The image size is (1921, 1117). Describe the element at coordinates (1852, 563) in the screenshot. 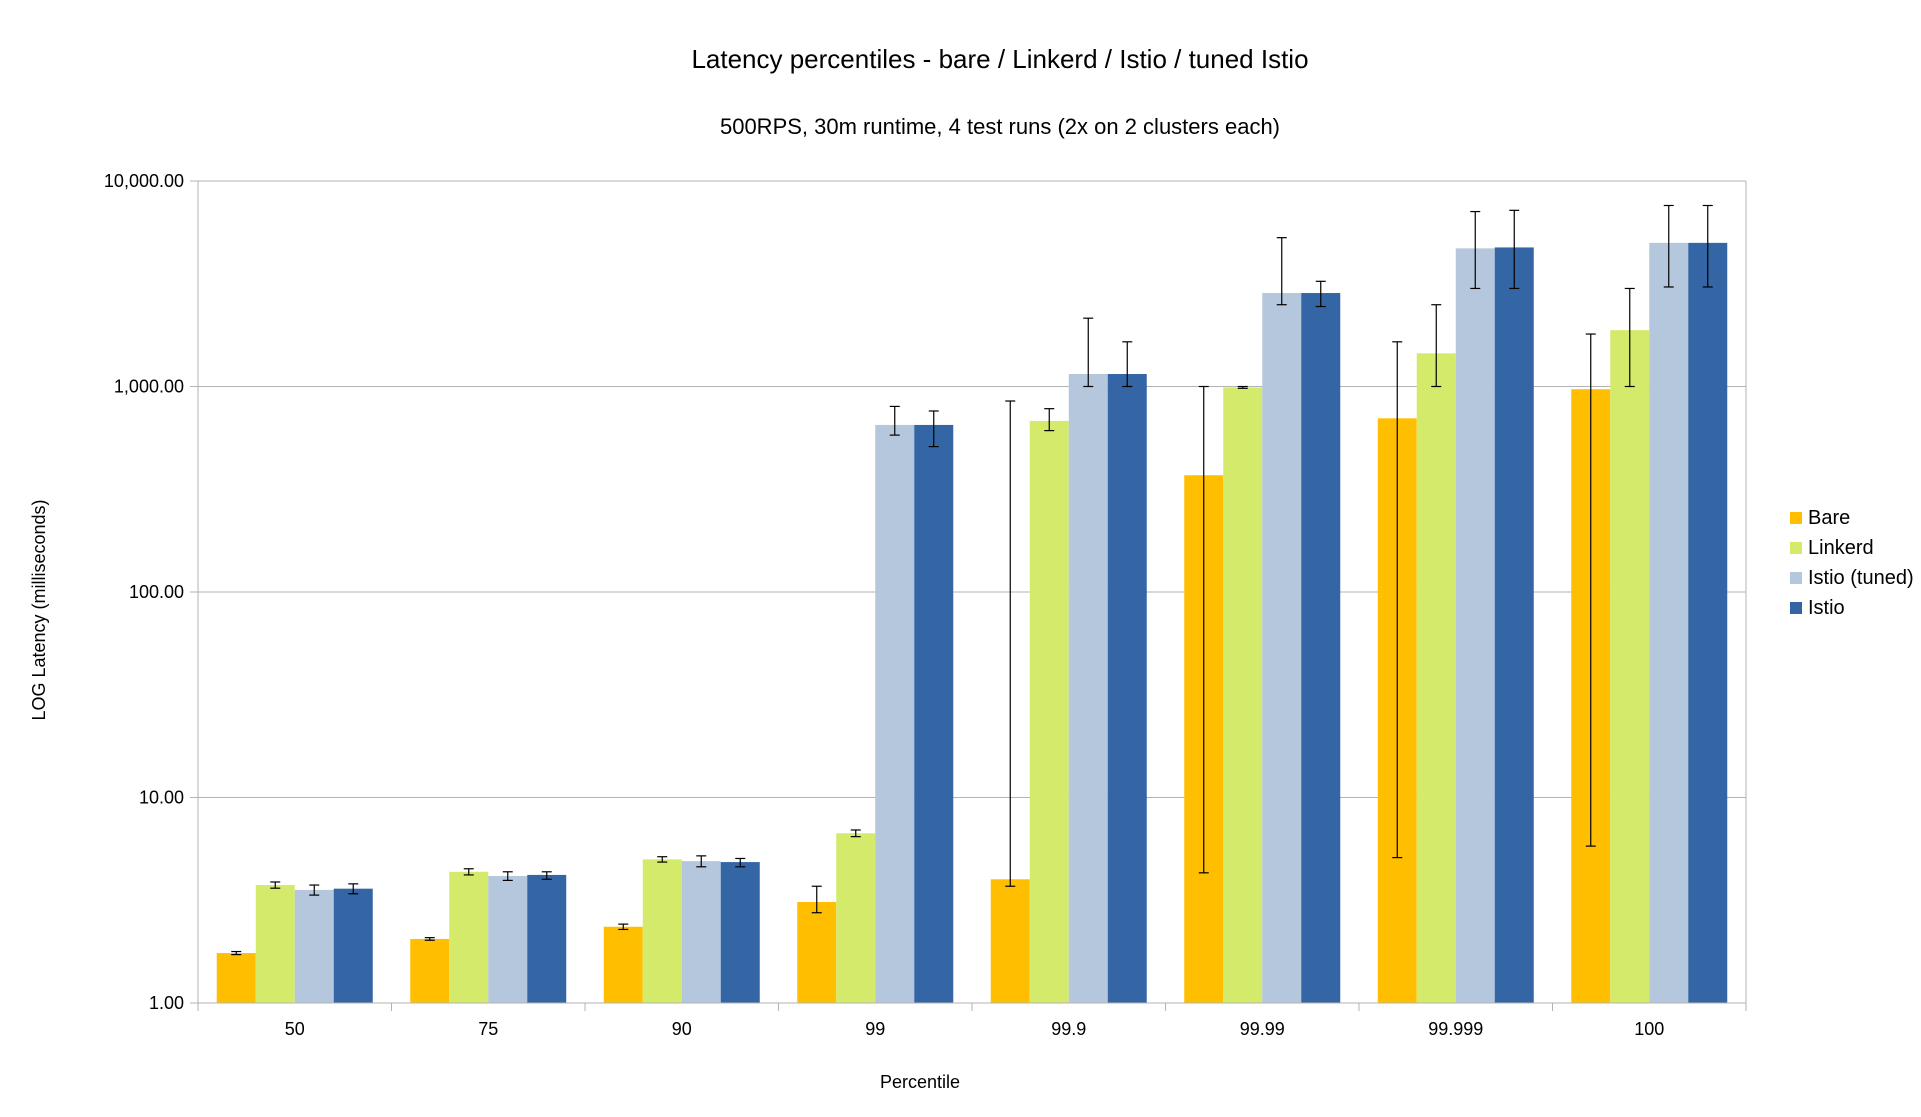

I see `legend: Bare Linkerd Istio (tuned) Istio` at that location.